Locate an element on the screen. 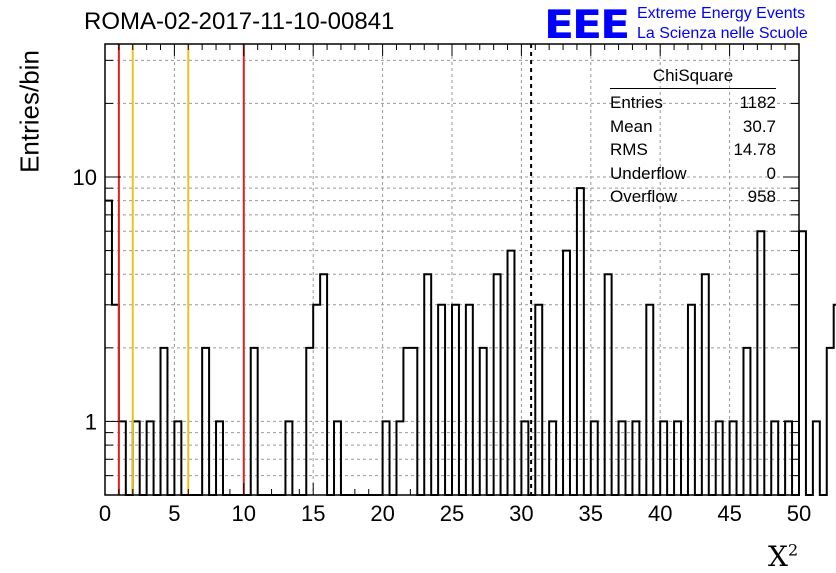 The image size is (836, 573). chart-title: ROMA-02-2017-11-10-00841 is located at coordinates (239, 21).